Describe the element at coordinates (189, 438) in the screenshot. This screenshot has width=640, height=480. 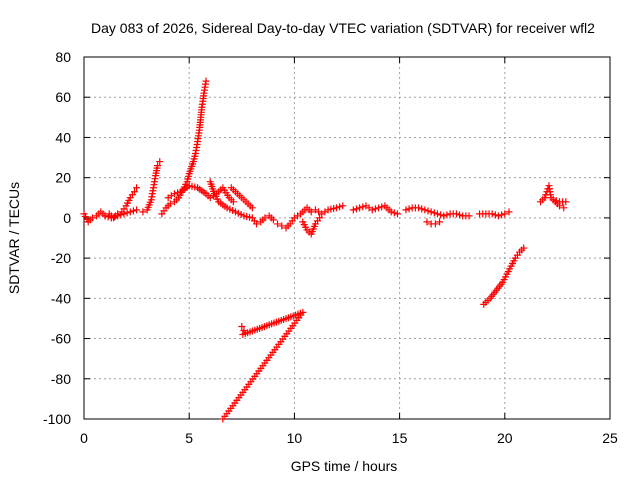
I see `x-tick-label: 5` at that location.